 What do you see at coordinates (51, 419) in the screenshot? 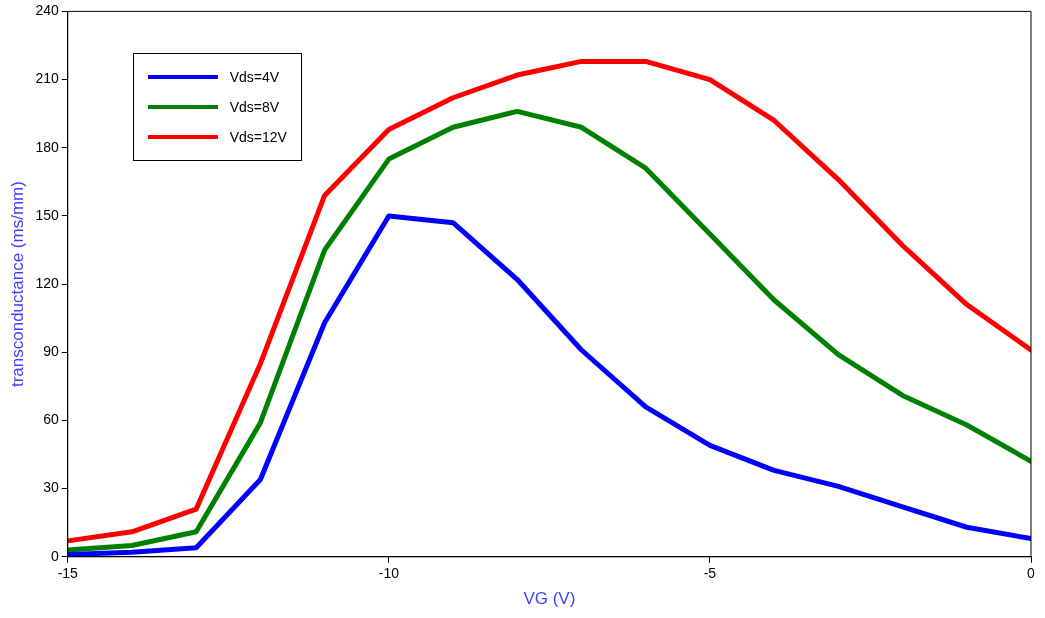
I see `y-tick-label: 60` at bounding box center [51, 419].